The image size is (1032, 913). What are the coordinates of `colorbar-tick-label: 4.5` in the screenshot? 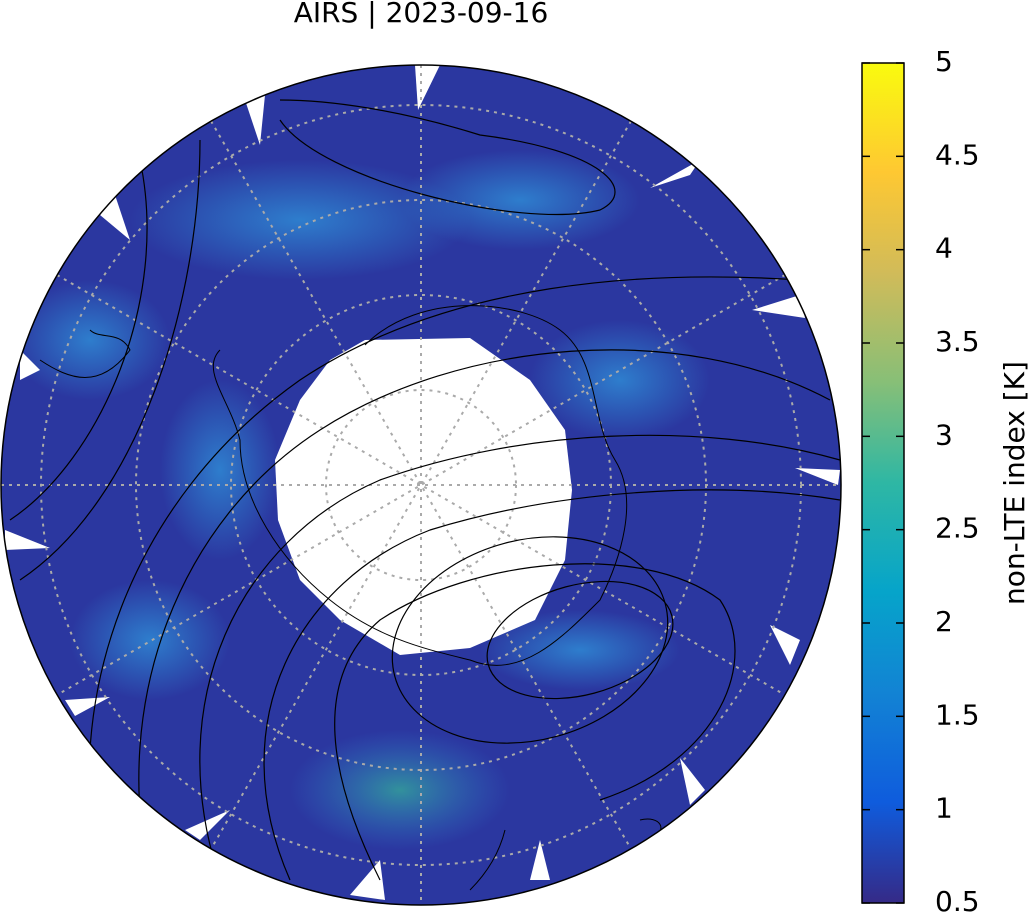 It's located at (957, 154).